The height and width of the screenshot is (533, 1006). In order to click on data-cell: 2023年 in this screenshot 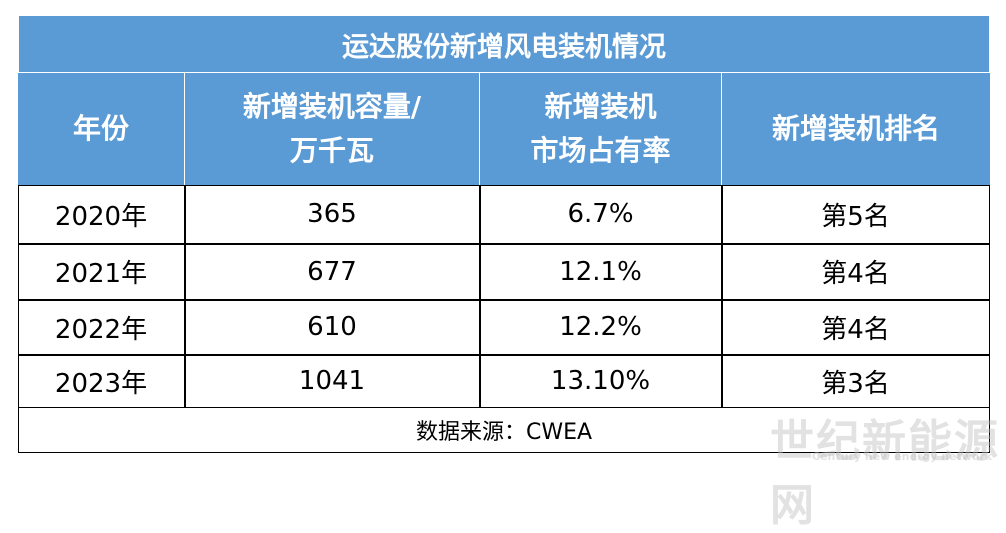, I will do `click(101, 381)`.